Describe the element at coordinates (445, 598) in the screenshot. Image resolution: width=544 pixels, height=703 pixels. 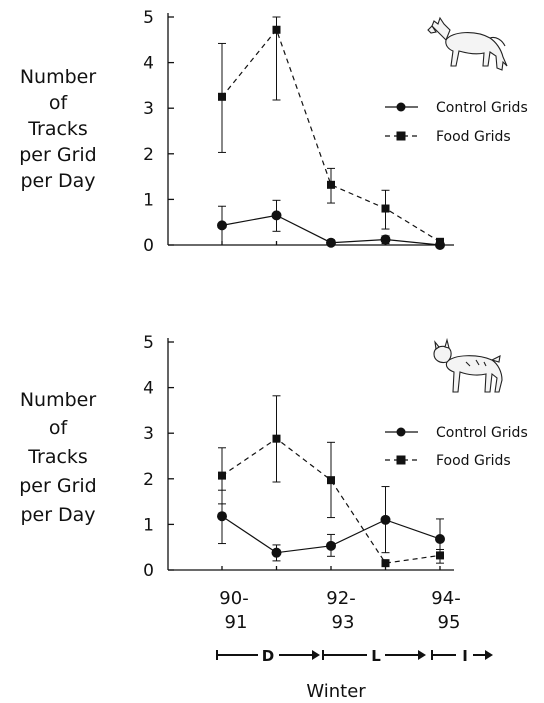
I see `x-tick-label: 94-` at that location.